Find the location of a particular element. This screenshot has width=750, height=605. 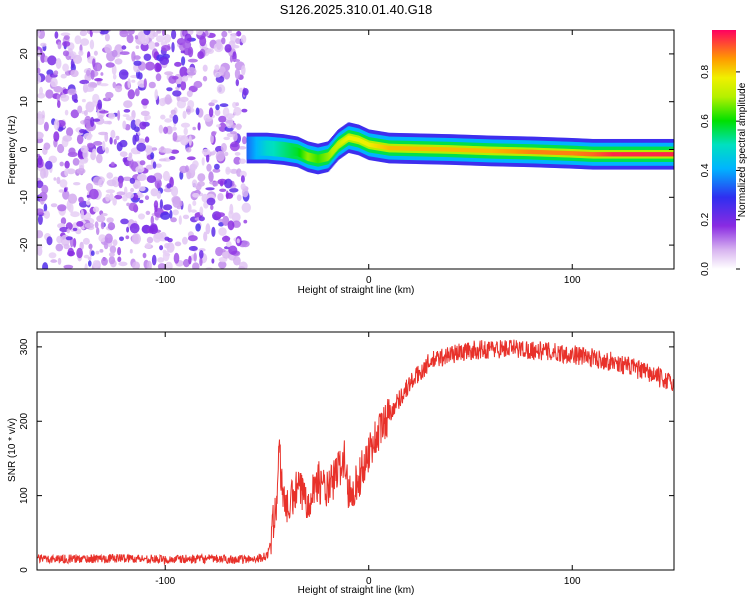

colorbar-tick-label: 0.2 is located at coordinates (705, 219).